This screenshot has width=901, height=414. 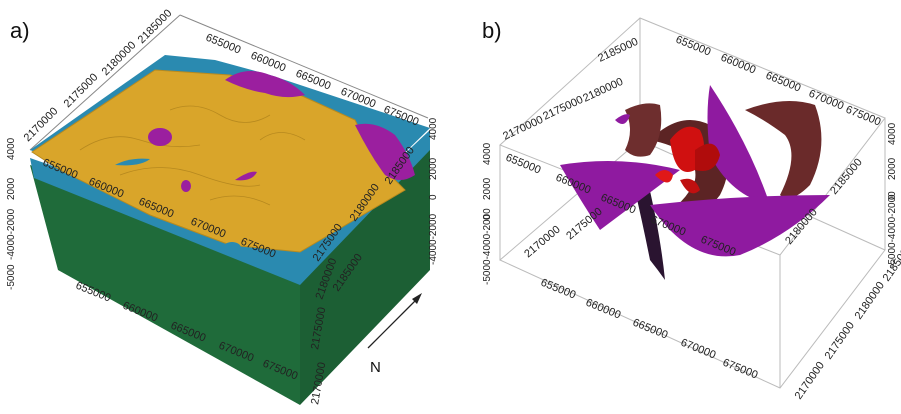 I want to click on blue-lake-south, so click(x=232, y=248).